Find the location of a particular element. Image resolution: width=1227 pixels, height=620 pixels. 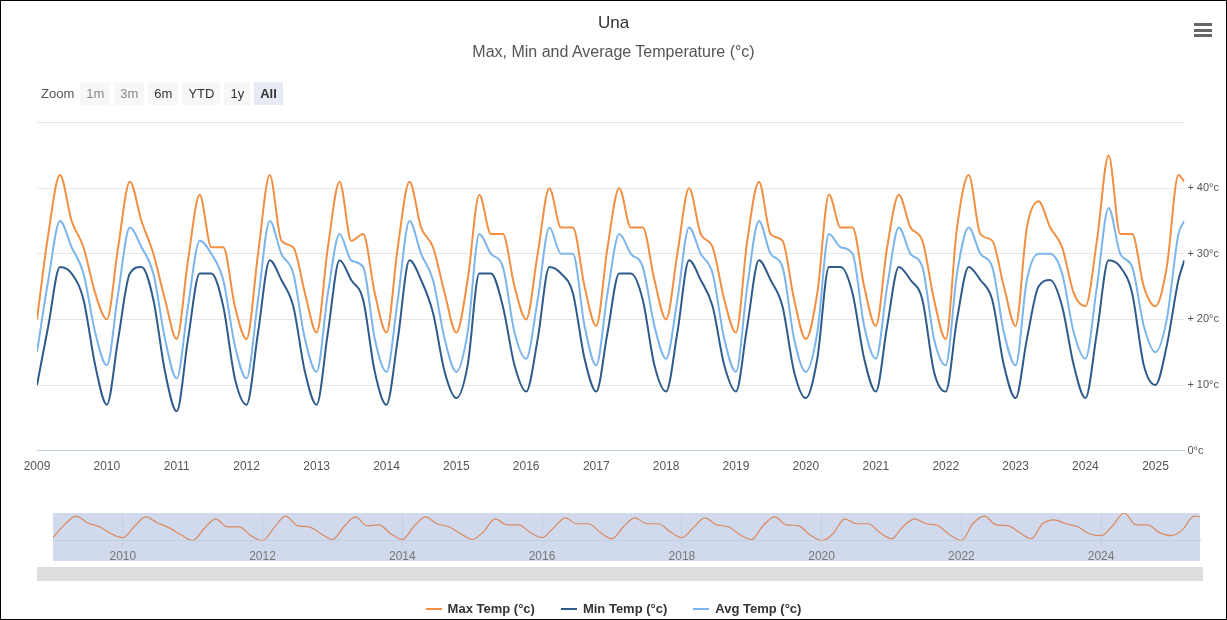

y-tick-label: + 10°c is located at coordinates (1203, 384).